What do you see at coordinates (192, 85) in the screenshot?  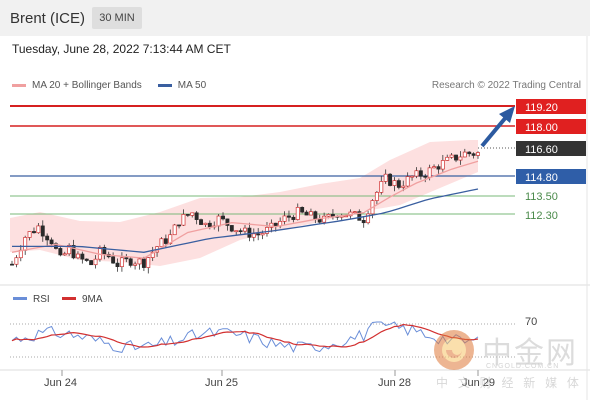 I see `ma50-label: MA 50` at bounding box center [192, 85].